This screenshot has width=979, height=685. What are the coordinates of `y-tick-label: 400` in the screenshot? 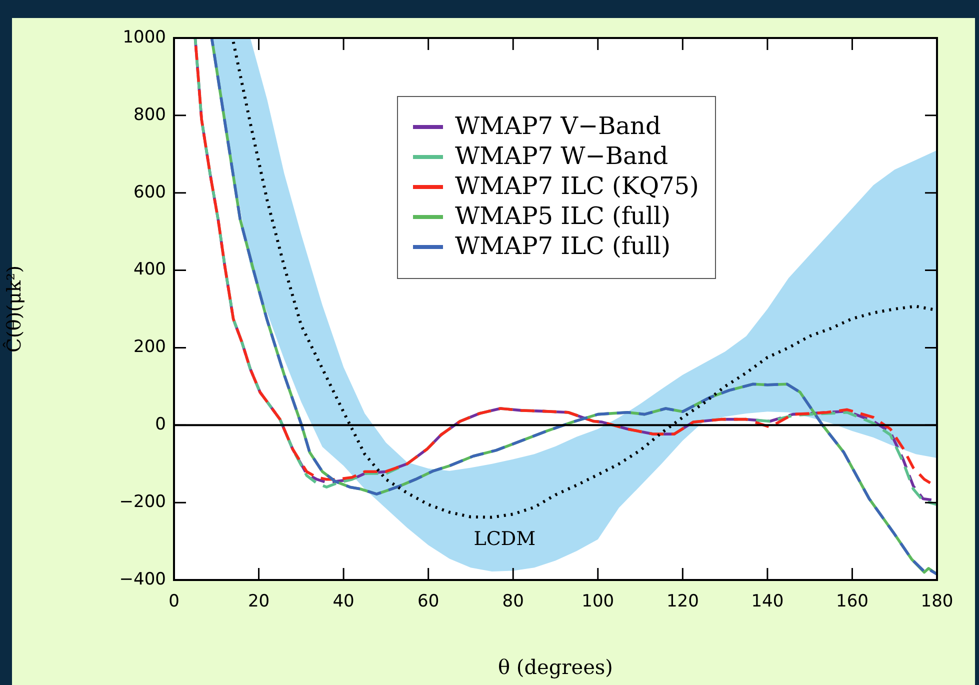 It's located at (150, 270).